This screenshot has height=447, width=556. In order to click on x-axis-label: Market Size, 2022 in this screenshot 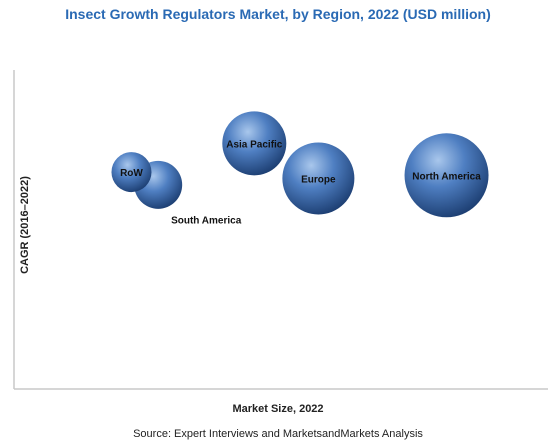, I will do `click(278, 409)`.